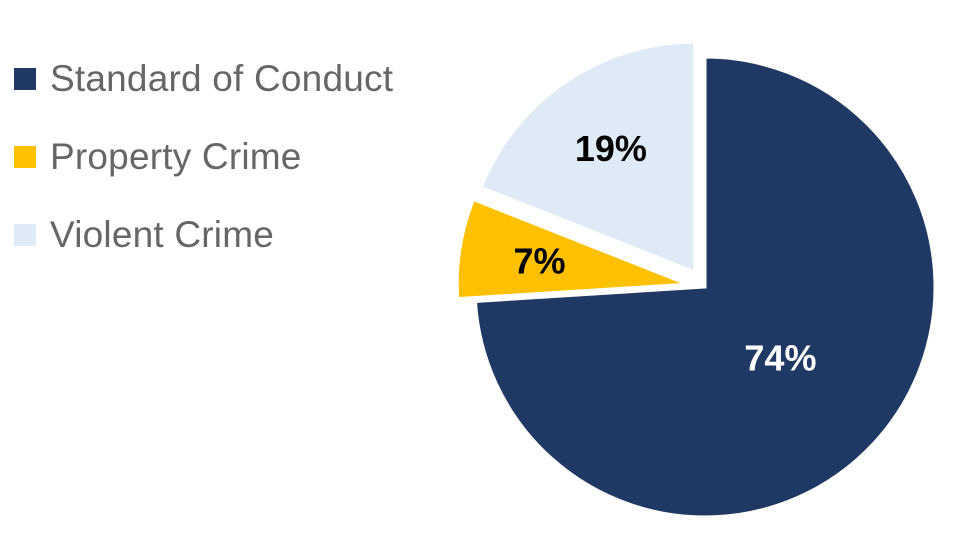 The height and width of the screenshot is (536, 967). What do you see at coordinates (780, 357) in the screenshot?
I see `slice-label-standard-of-conduct: 74%` at bounding box center [780, 357].